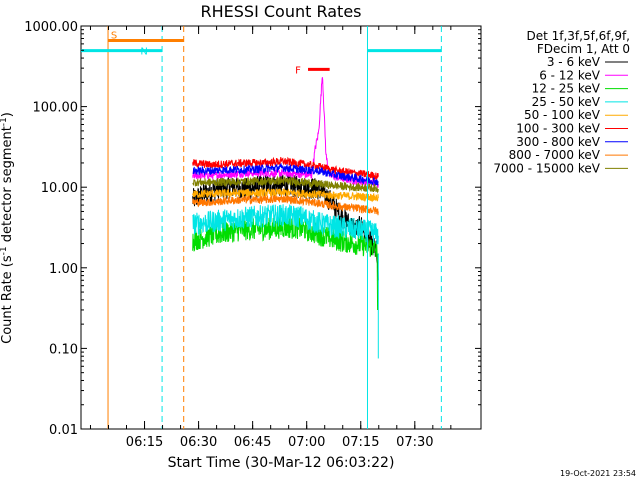 The height and width of the screenshot is (480, 640). What do you see at coordinates (546, 168) in the screenshot?
I see `legend-label: 7000 - 15000 keV` at bounding box center [546, 168].